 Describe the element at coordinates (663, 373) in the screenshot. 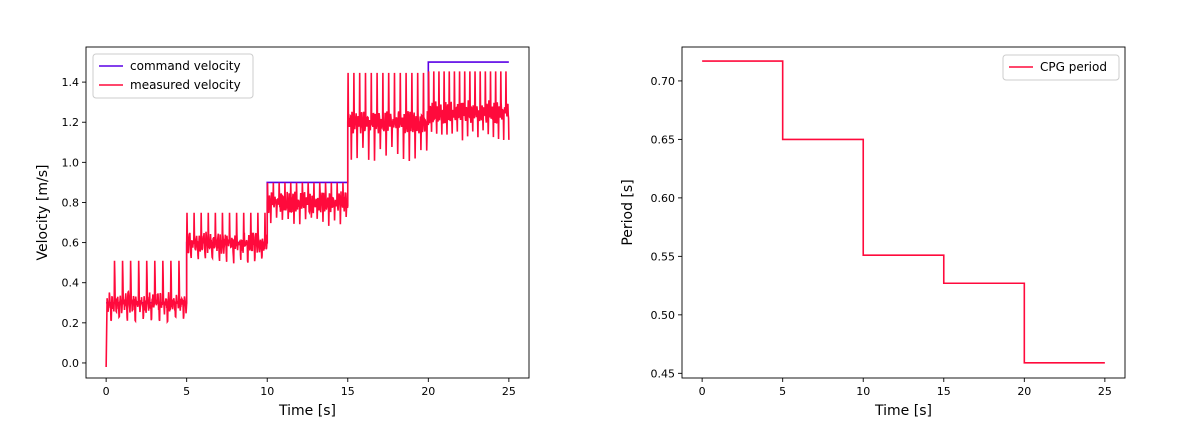

I see `y-tick-label: 0.45` at that location.